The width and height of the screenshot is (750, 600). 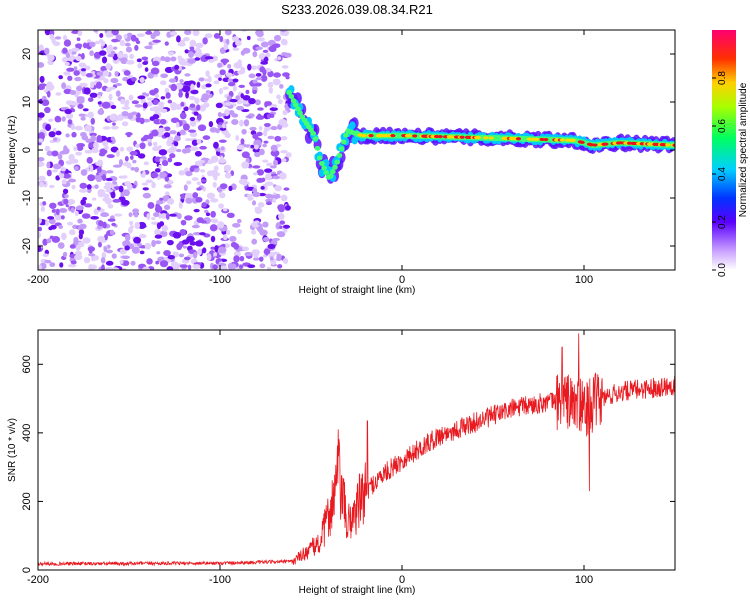 What do you see at coordinates (722, 270) in the screenshot?
I see `colorbar-tick-label: 0.0` at bounding box center [722, 270].